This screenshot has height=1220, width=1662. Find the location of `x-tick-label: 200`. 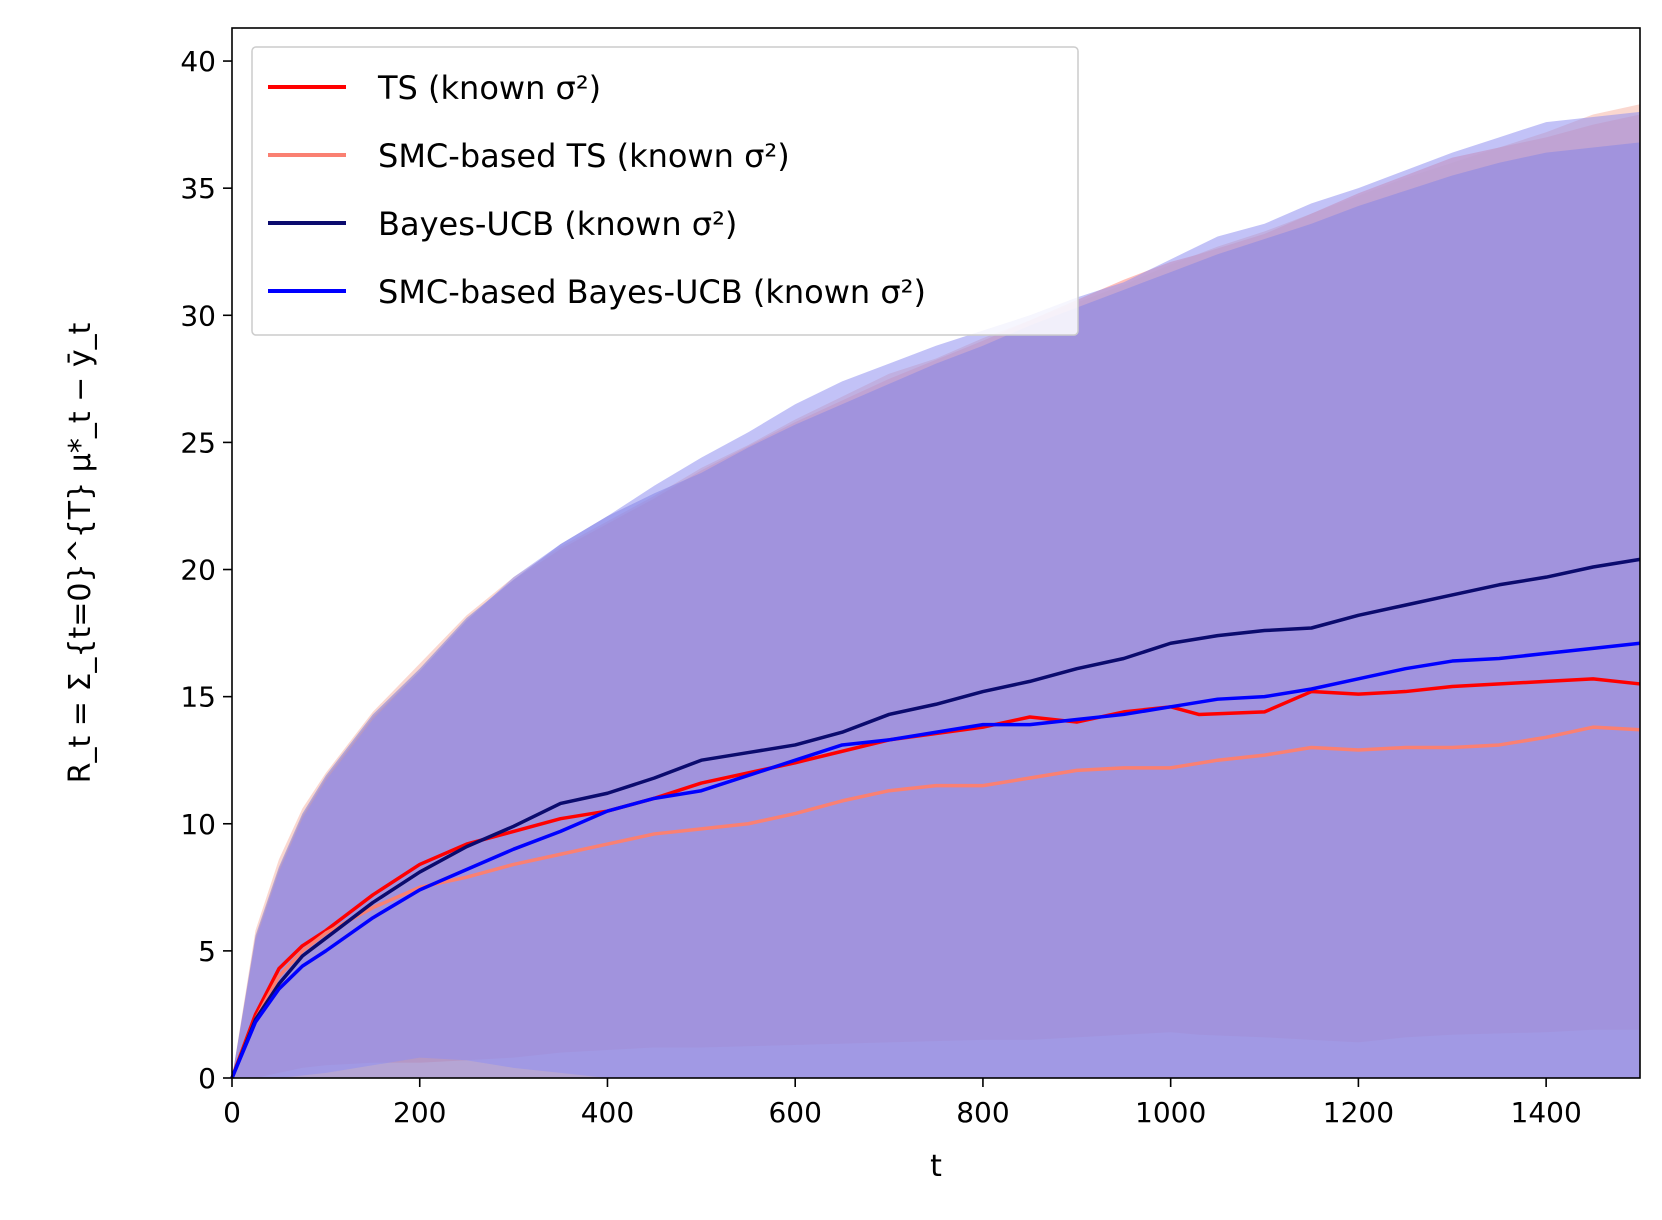

x-tick-label: 200 is located at coordinates (419, 1112).